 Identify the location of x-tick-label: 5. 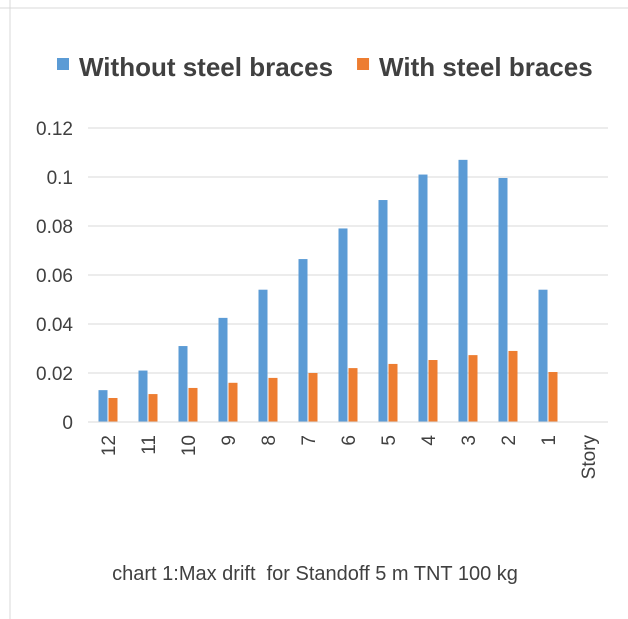
(389, 440).